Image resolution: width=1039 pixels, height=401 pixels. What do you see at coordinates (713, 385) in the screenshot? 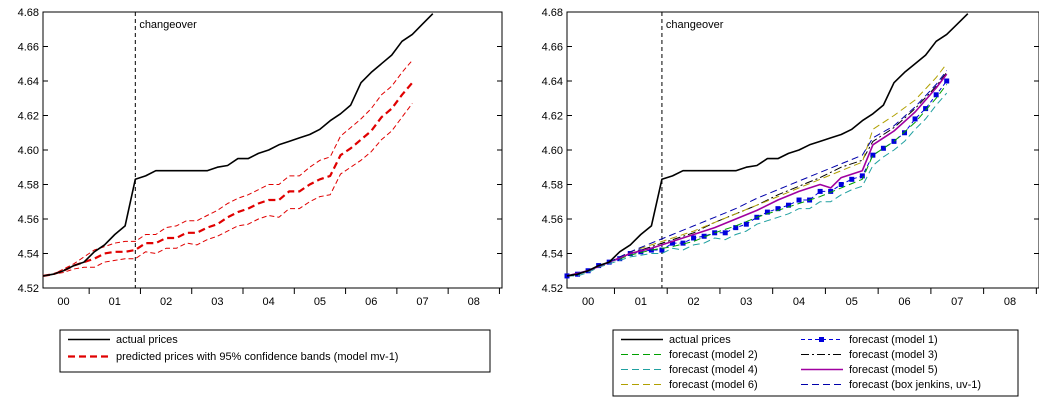
I see `legend-label: forecast (model 6)` at bounding box center [713, 385].